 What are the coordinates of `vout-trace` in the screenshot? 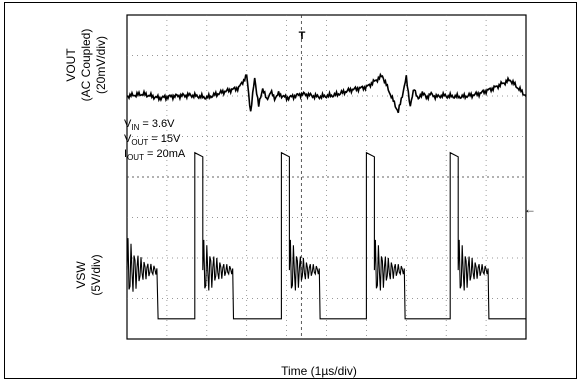 It's located at (326, 93).